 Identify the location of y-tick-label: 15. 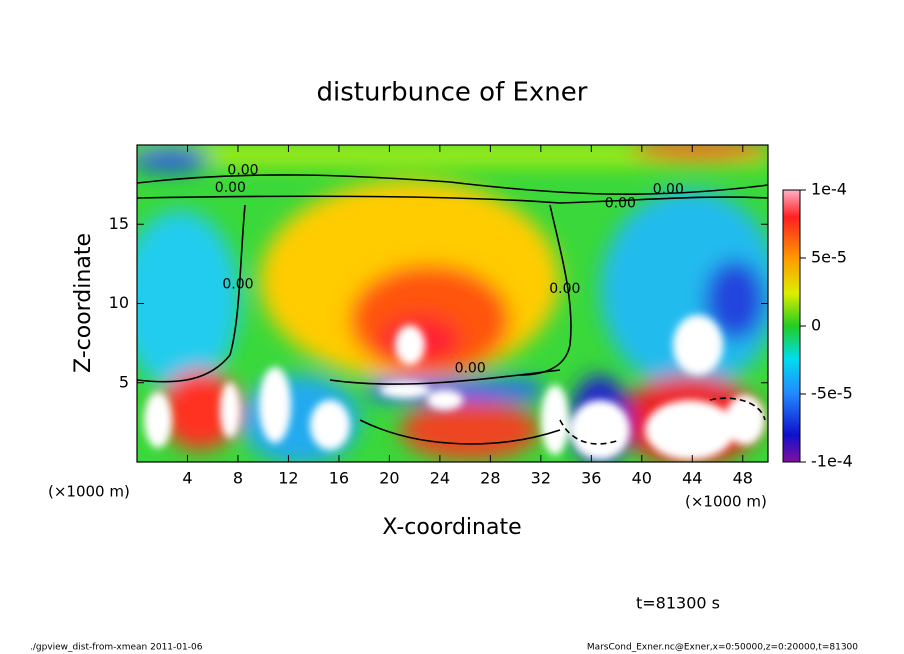
(119, 223).